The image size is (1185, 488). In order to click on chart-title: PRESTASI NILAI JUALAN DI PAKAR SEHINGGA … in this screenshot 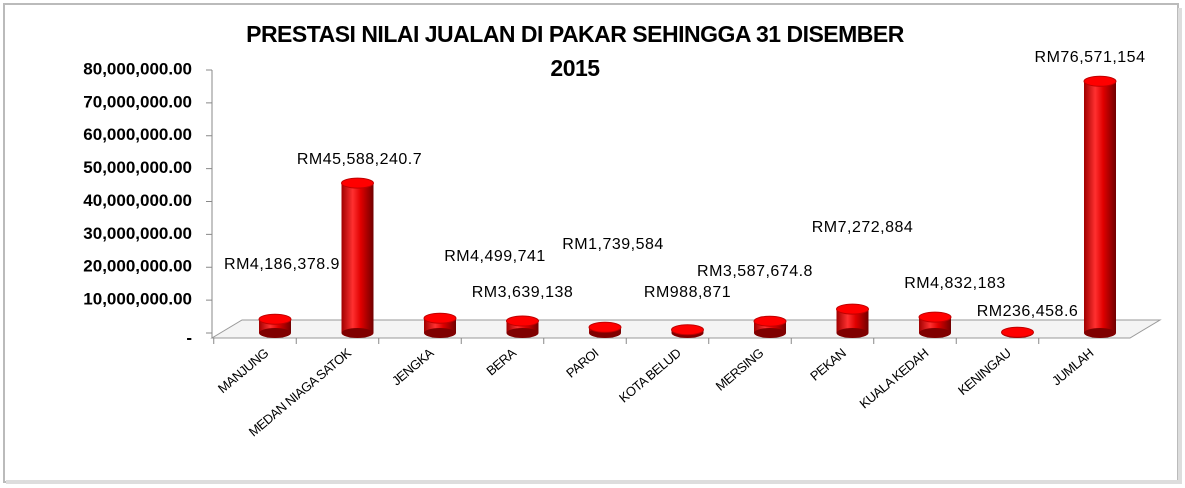, I will do `click(575, 51)`.